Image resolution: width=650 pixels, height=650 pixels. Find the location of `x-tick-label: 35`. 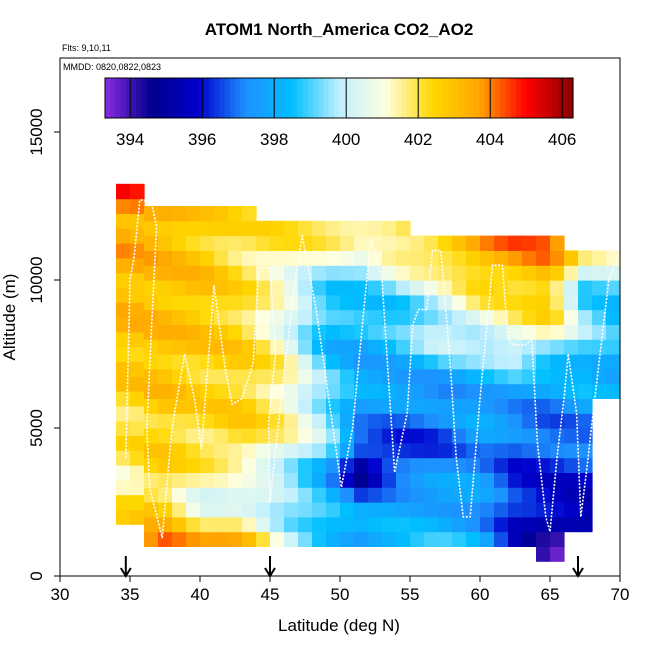

x-tick-label: 35 is located at coordinates (130, 594).